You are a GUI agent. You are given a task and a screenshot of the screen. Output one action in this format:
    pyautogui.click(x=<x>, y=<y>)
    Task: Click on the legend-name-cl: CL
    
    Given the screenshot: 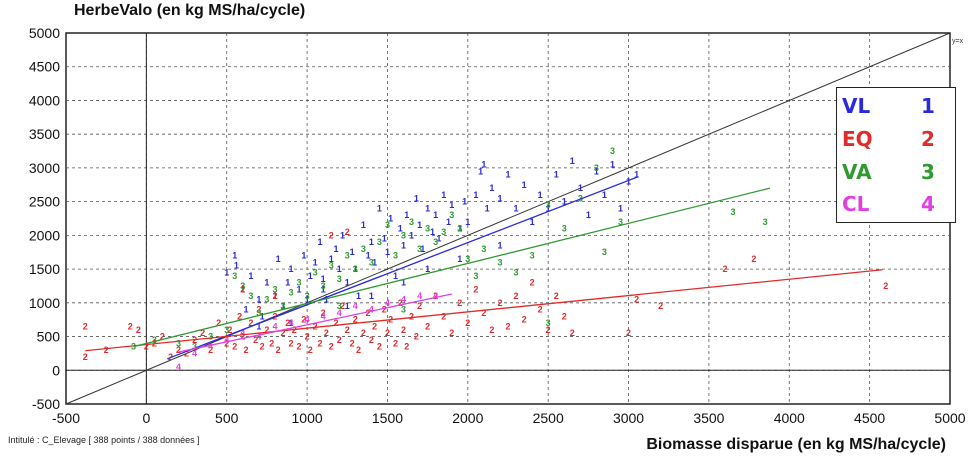 What is the action you would take?
    pyautogui.click(x=856, y=204)
    